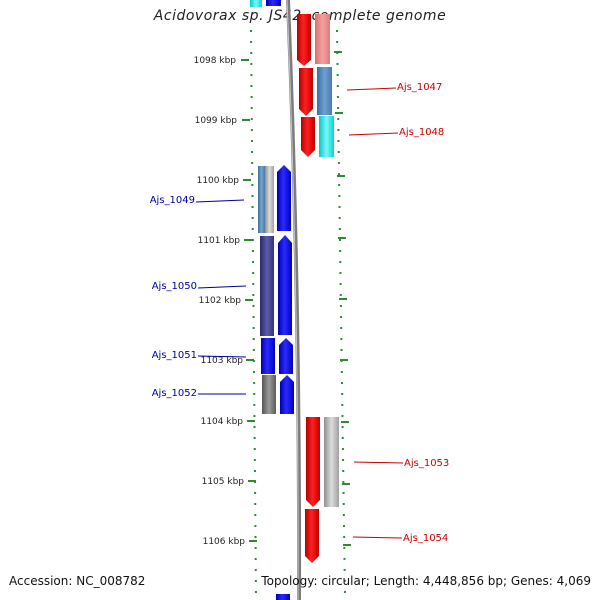 The image size is (600, 600). I want to click on accession-text: Accession: NC_008782, so click(77, 581).